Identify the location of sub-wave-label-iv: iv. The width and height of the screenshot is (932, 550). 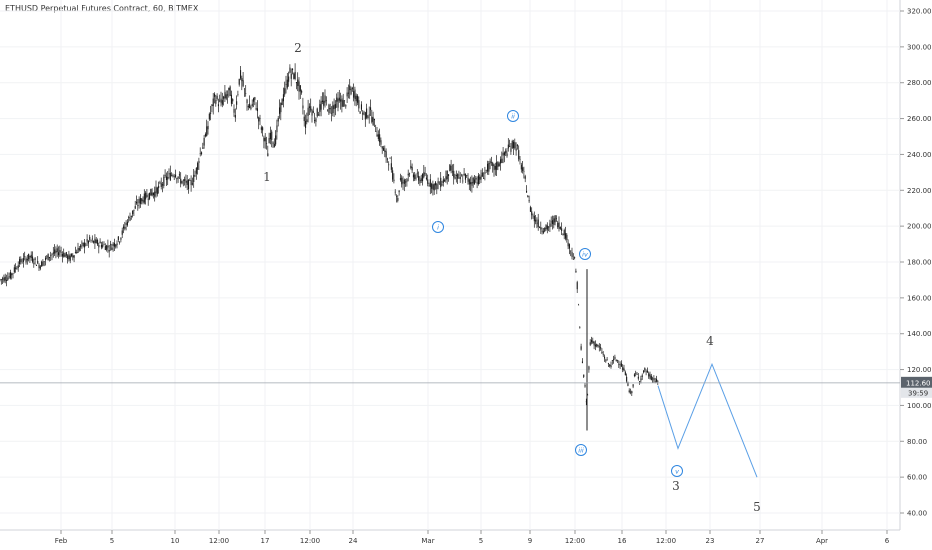
(585, 254).